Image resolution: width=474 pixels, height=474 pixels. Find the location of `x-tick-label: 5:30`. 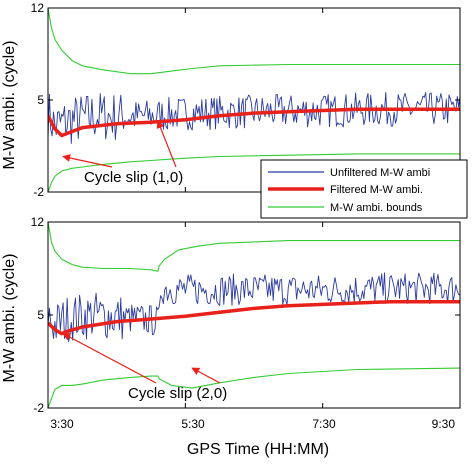

x-tick-label: 5:30 is located at coordinates (193, 424).